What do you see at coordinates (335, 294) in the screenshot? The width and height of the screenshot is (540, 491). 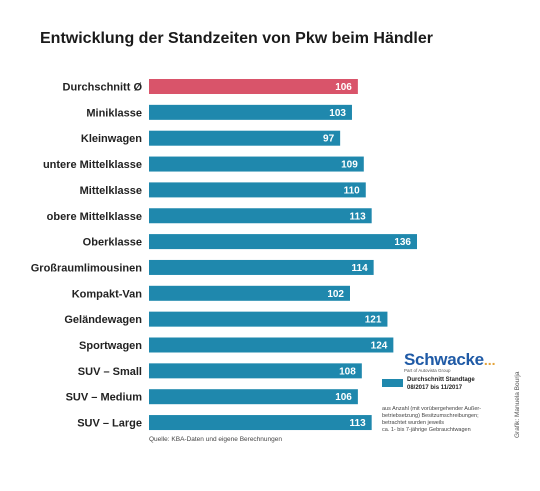 I see `data-label: 102` at bounding box center [335, 294].